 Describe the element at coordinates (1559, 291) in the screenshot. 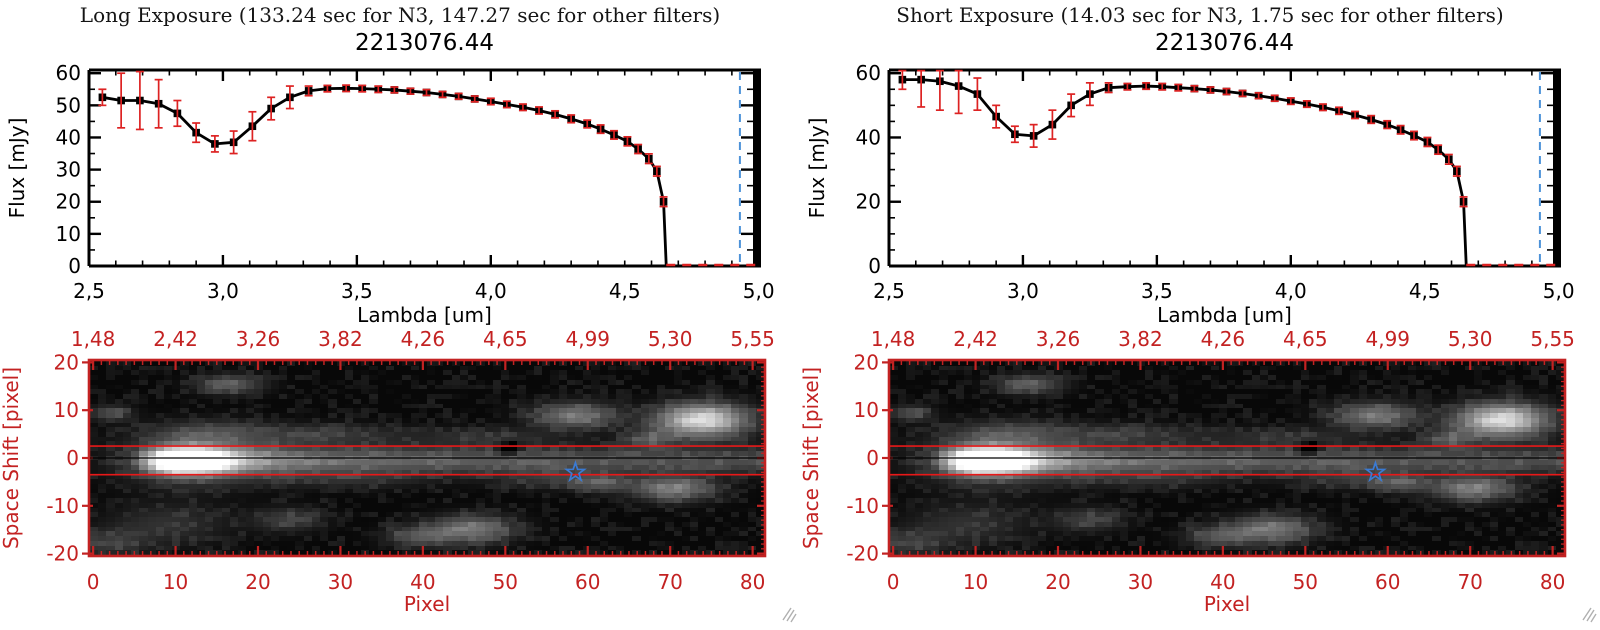

I see `svg-text: 5,0` at that location.